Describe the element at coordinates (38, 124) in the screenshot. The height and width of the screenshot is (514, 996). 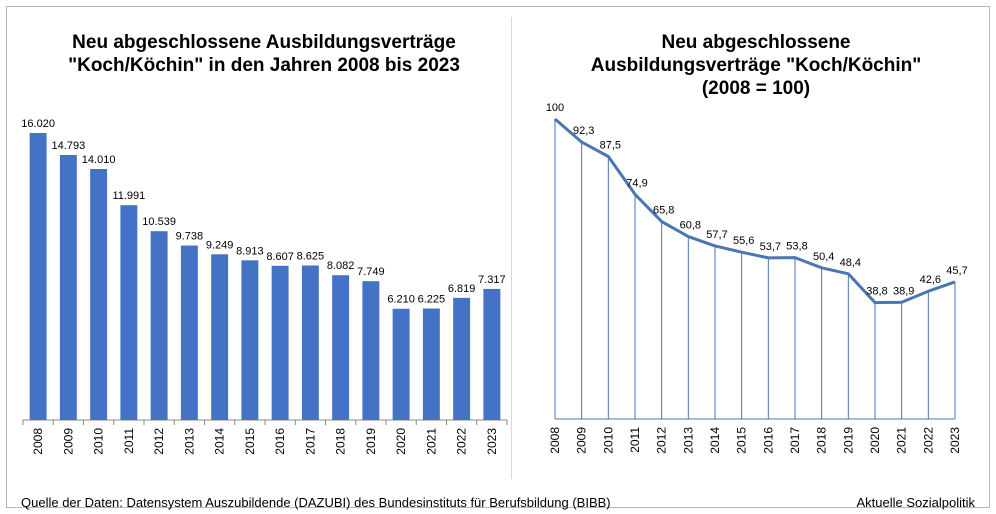
I see `data-label-2008: 16.020` at that location.